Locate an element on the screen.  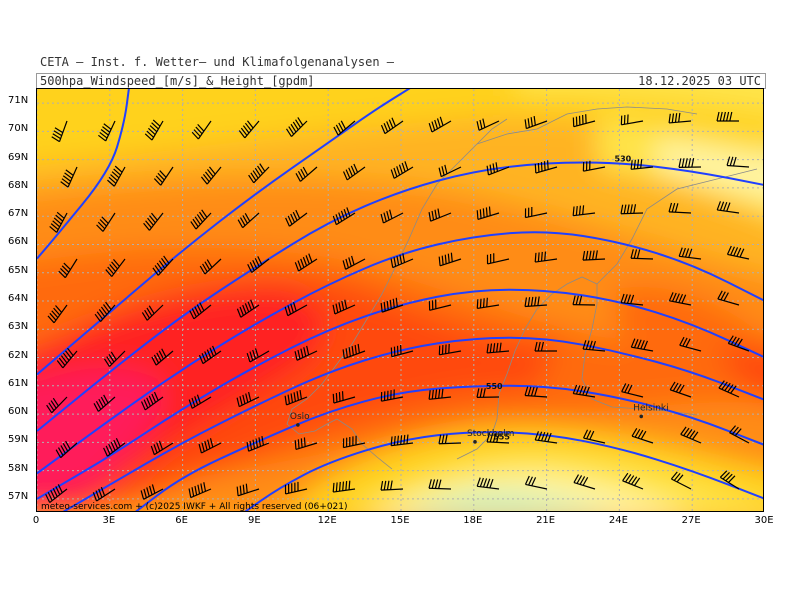
lat-tick-label: 62N is located at coordinates (18, 355).